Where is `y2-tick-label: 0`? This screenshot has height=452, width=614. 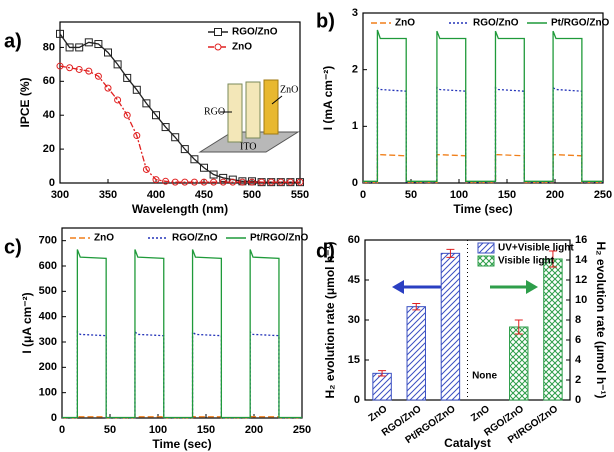
y2-tick-label: 0 is located at coordinates (578, 400).